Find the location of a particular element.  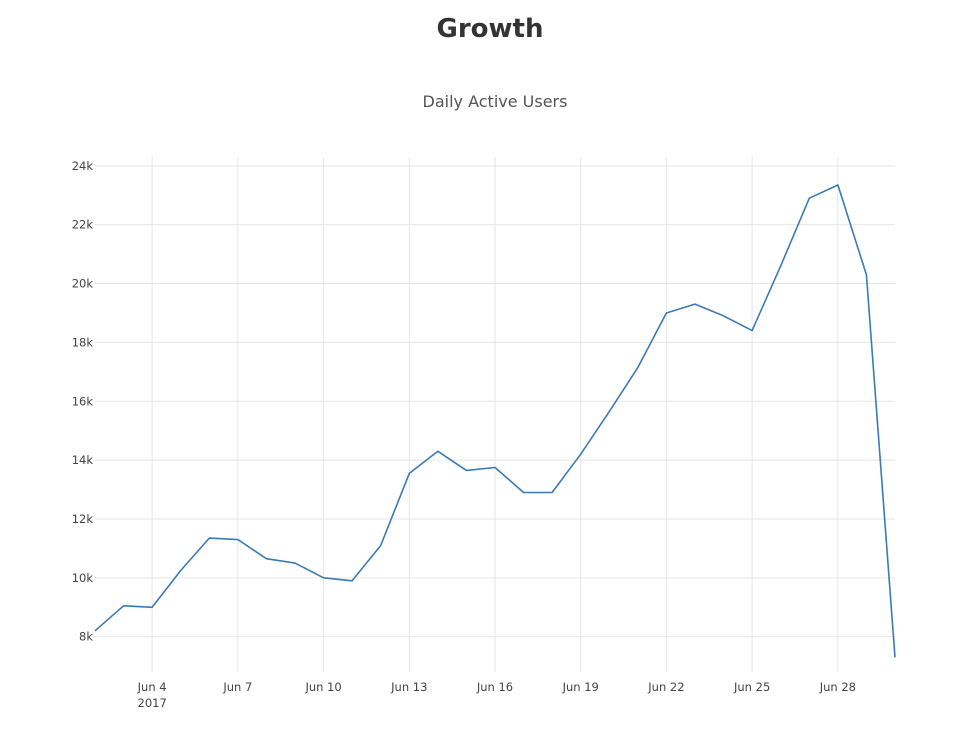

chart-title: Daily Active Users is located at coordinates (495, 101).